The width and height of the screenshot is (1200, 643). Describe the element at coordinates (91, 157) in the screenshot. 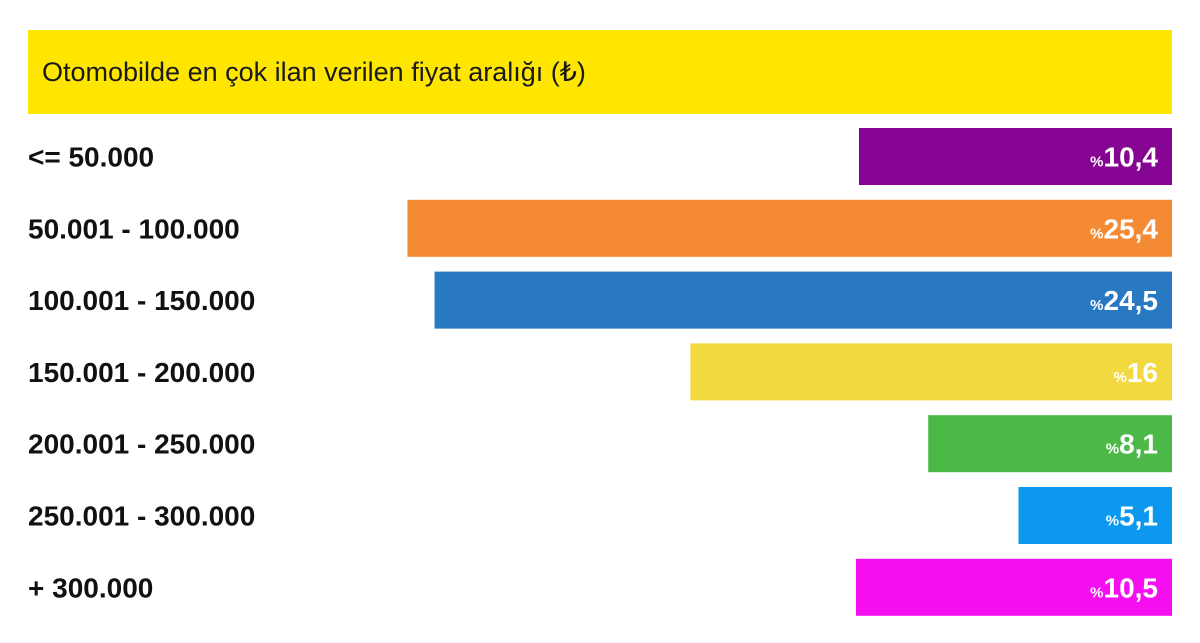

I see `category-label: <= 50.000` at that location.